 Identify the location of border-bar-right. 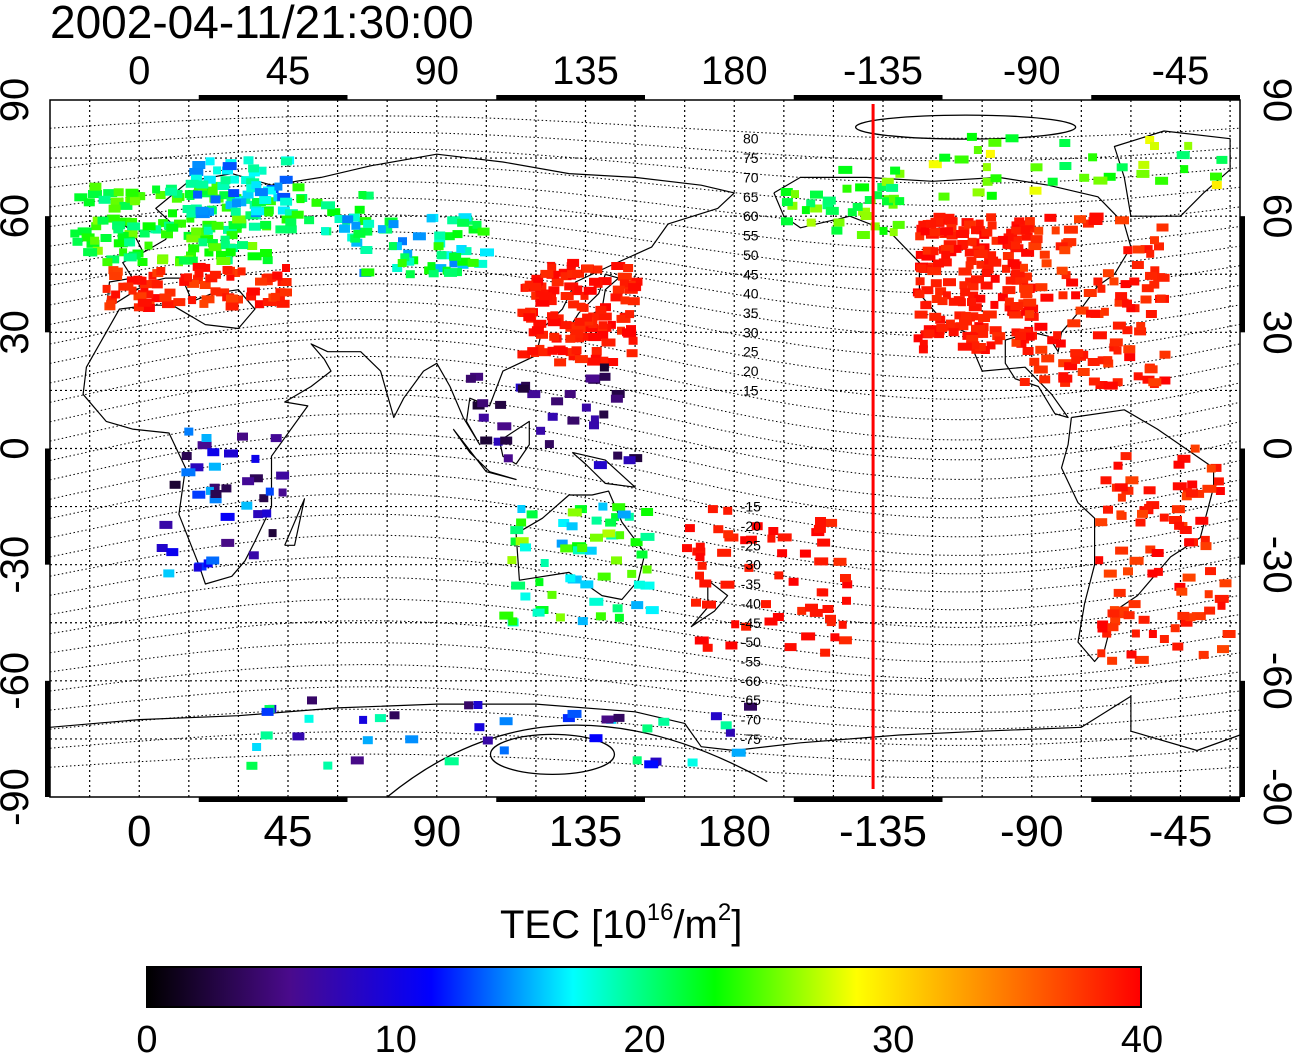
(1242, 506).